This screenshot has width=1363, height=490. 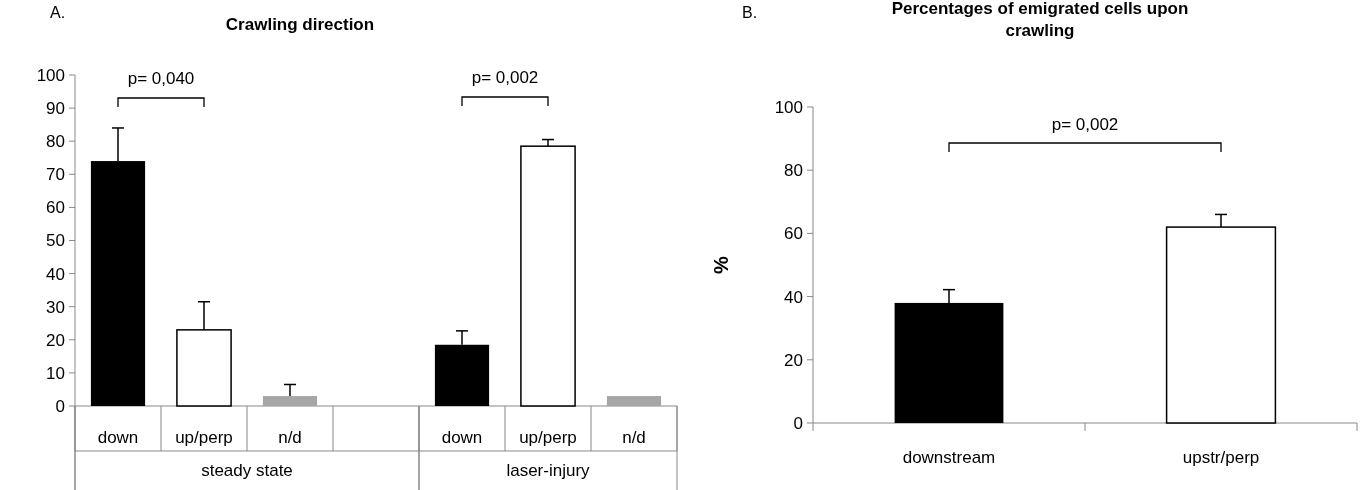 What do you see at coordinates (949, 457) in the screenshot?
I see `x-tick-label: downstream` at bounding box center [949, 457].